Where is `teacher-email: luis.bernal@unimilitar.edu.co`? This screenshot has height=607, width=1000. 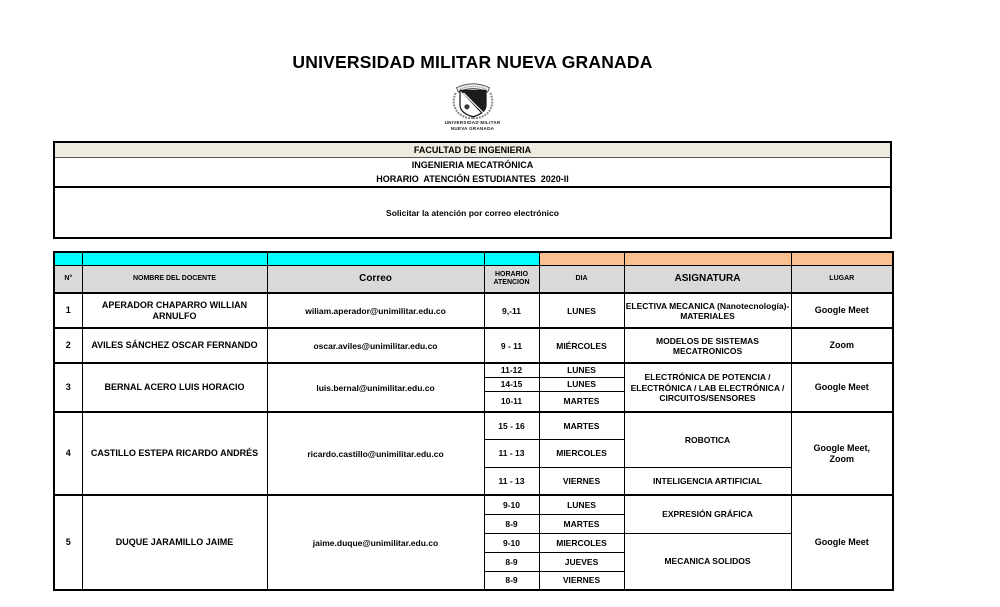 teacher-email: luis.bernal@unimilitar.edu.co is located at coordinates (375, 387).